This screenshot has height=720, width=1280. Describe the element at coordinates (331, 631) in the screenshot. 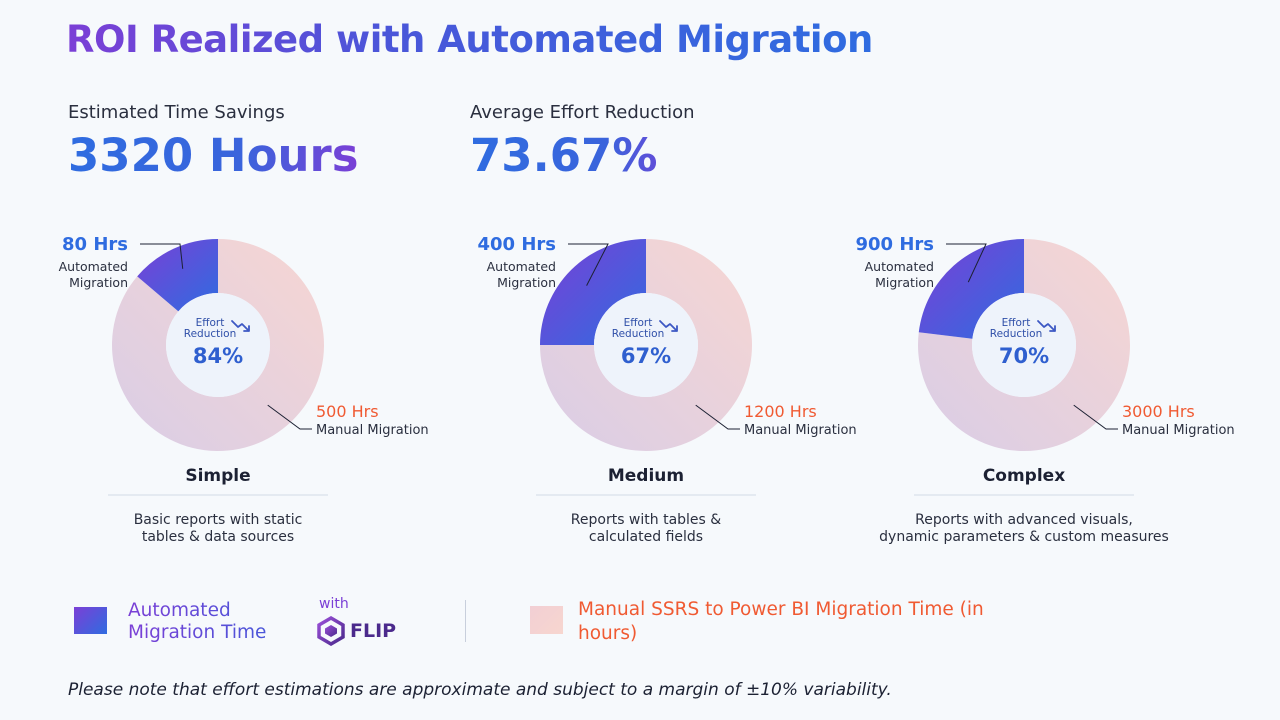

I see `flip-logo-icon` at that location.